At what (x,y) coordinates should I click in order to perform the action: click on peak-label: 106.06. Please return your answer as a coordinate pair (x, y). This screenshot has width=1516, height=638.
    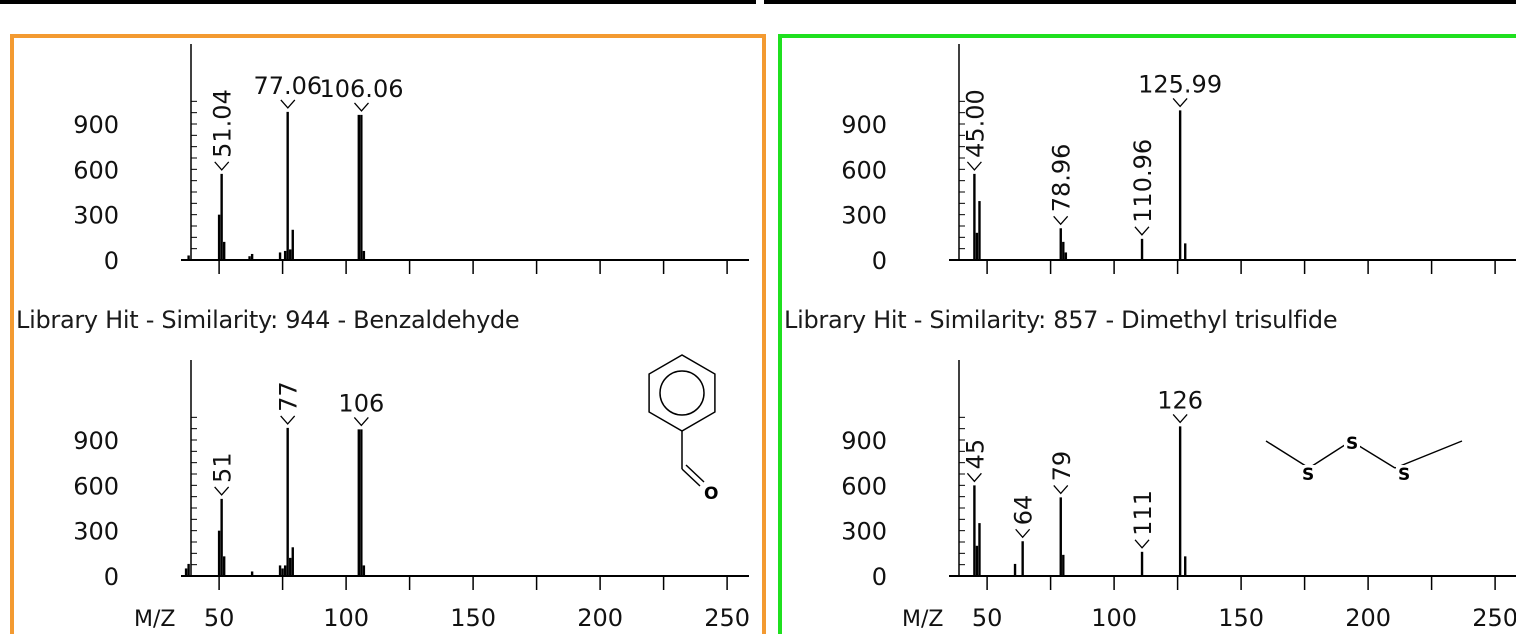
    Looking at the image, I should click on (362, 89).